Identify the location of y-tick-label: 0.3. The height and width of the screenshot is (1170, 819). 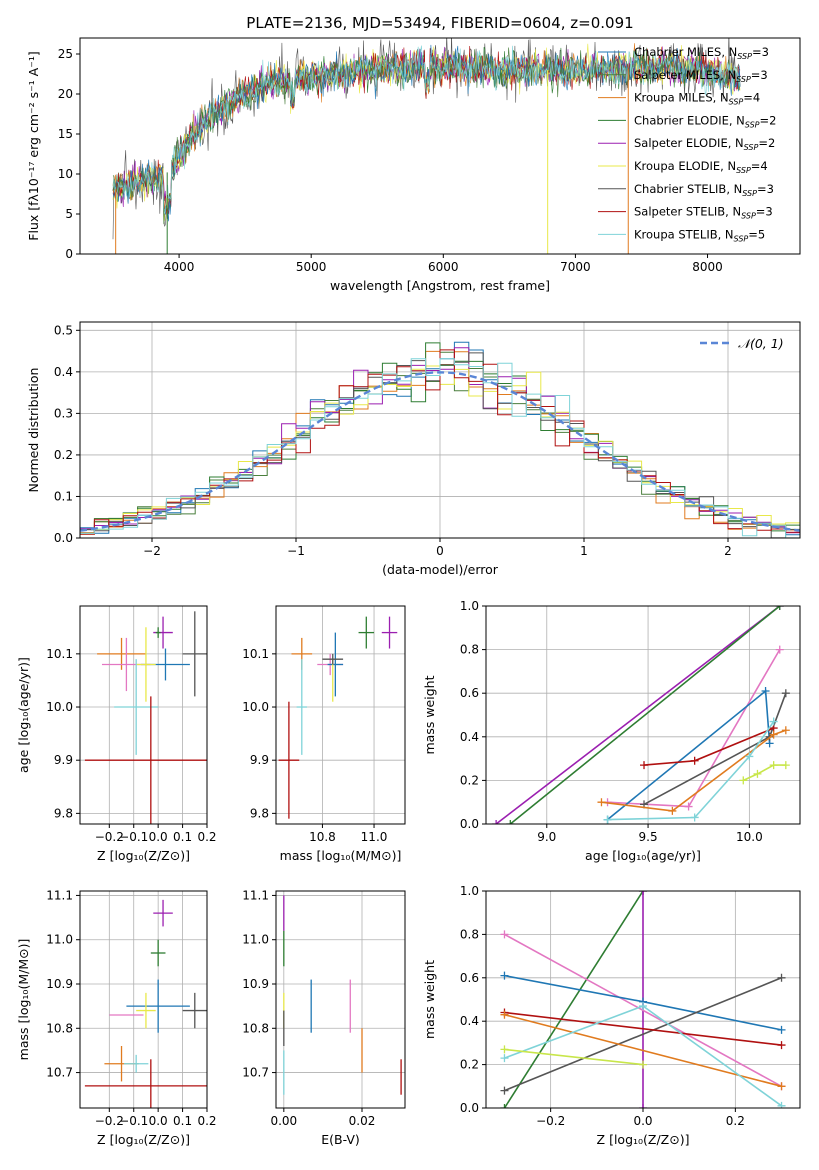
(63, 413).